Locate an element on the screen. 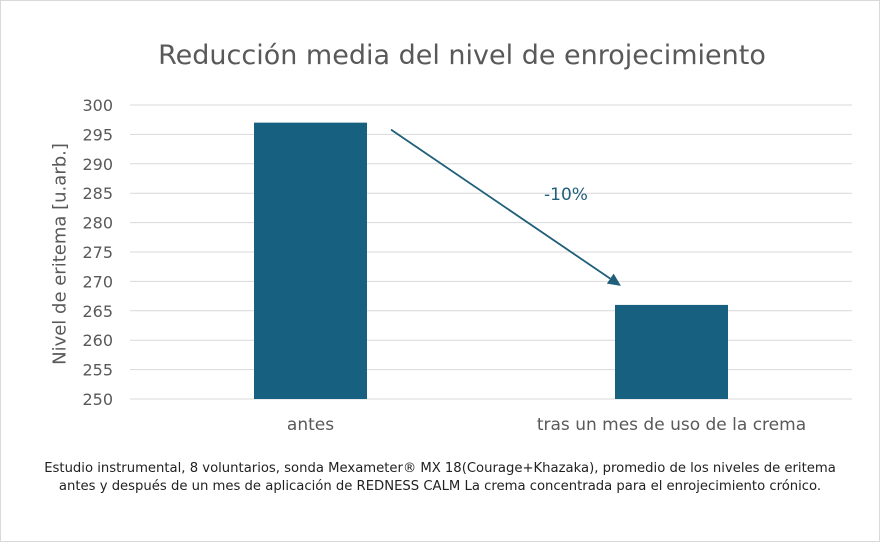  annotation-arrow-line is located at coordinates (500, 204).